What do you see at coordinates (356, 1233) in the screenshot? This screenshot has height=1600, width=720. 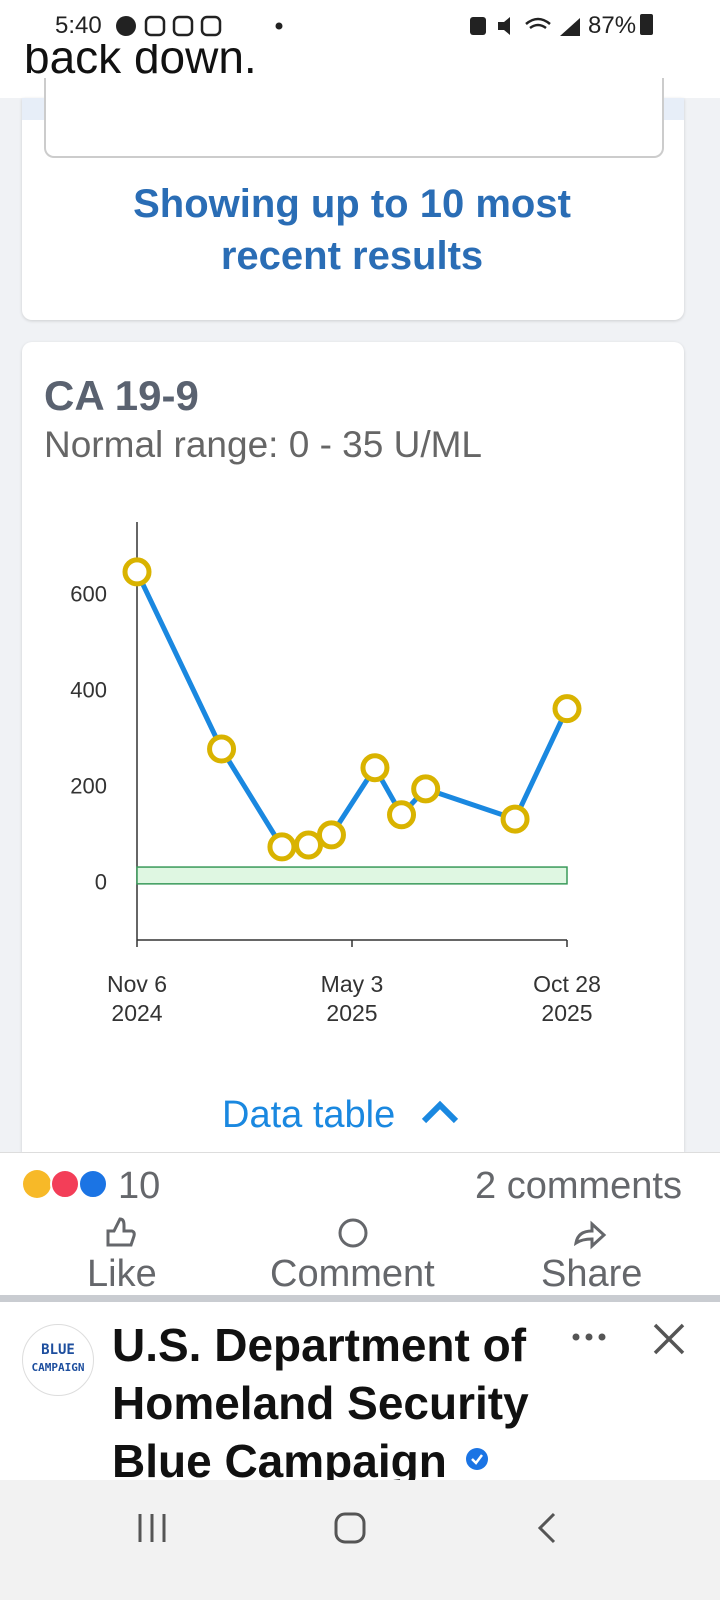 I see `action-icons` at bounding box center [356, 1233].